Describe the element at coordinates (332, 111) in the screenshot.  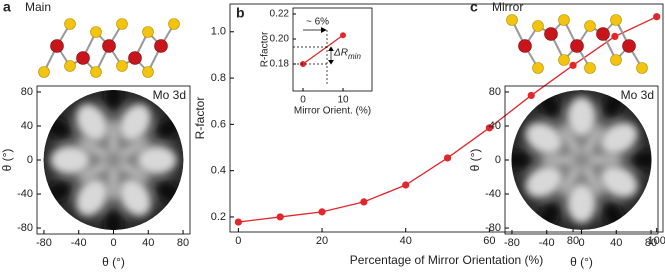
I see `x-axis-label: Mirror Orient. (%)` at that location.